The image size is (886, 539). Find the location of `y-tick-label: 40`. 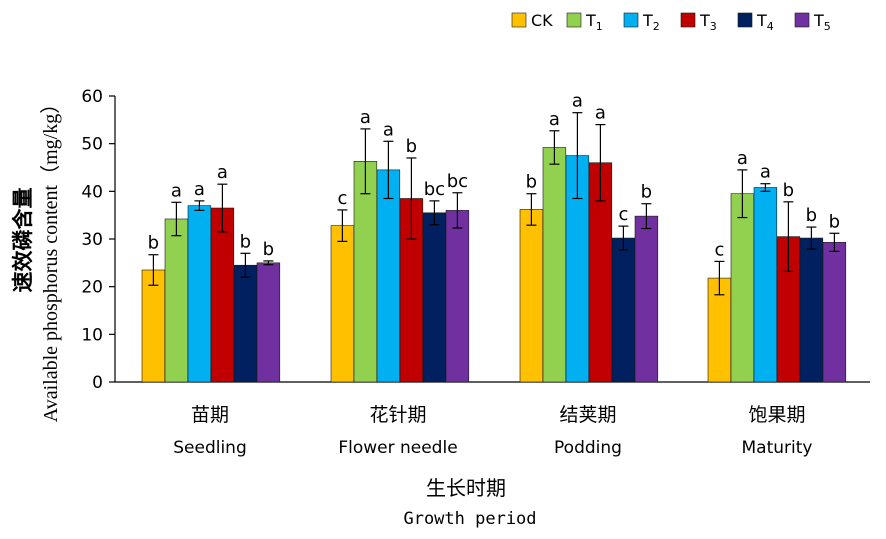

y-tick-label: 40 is located at coordinates (92, 192).